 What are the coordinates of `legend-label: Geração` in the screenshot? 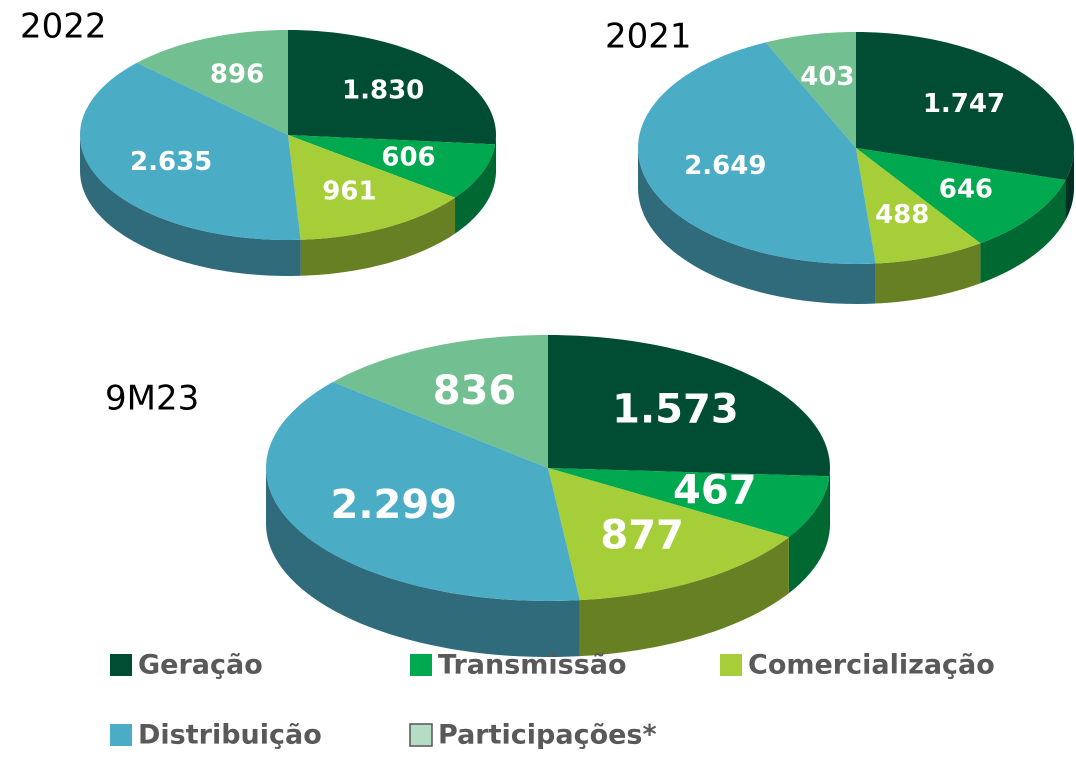 It's located at (200, 665).